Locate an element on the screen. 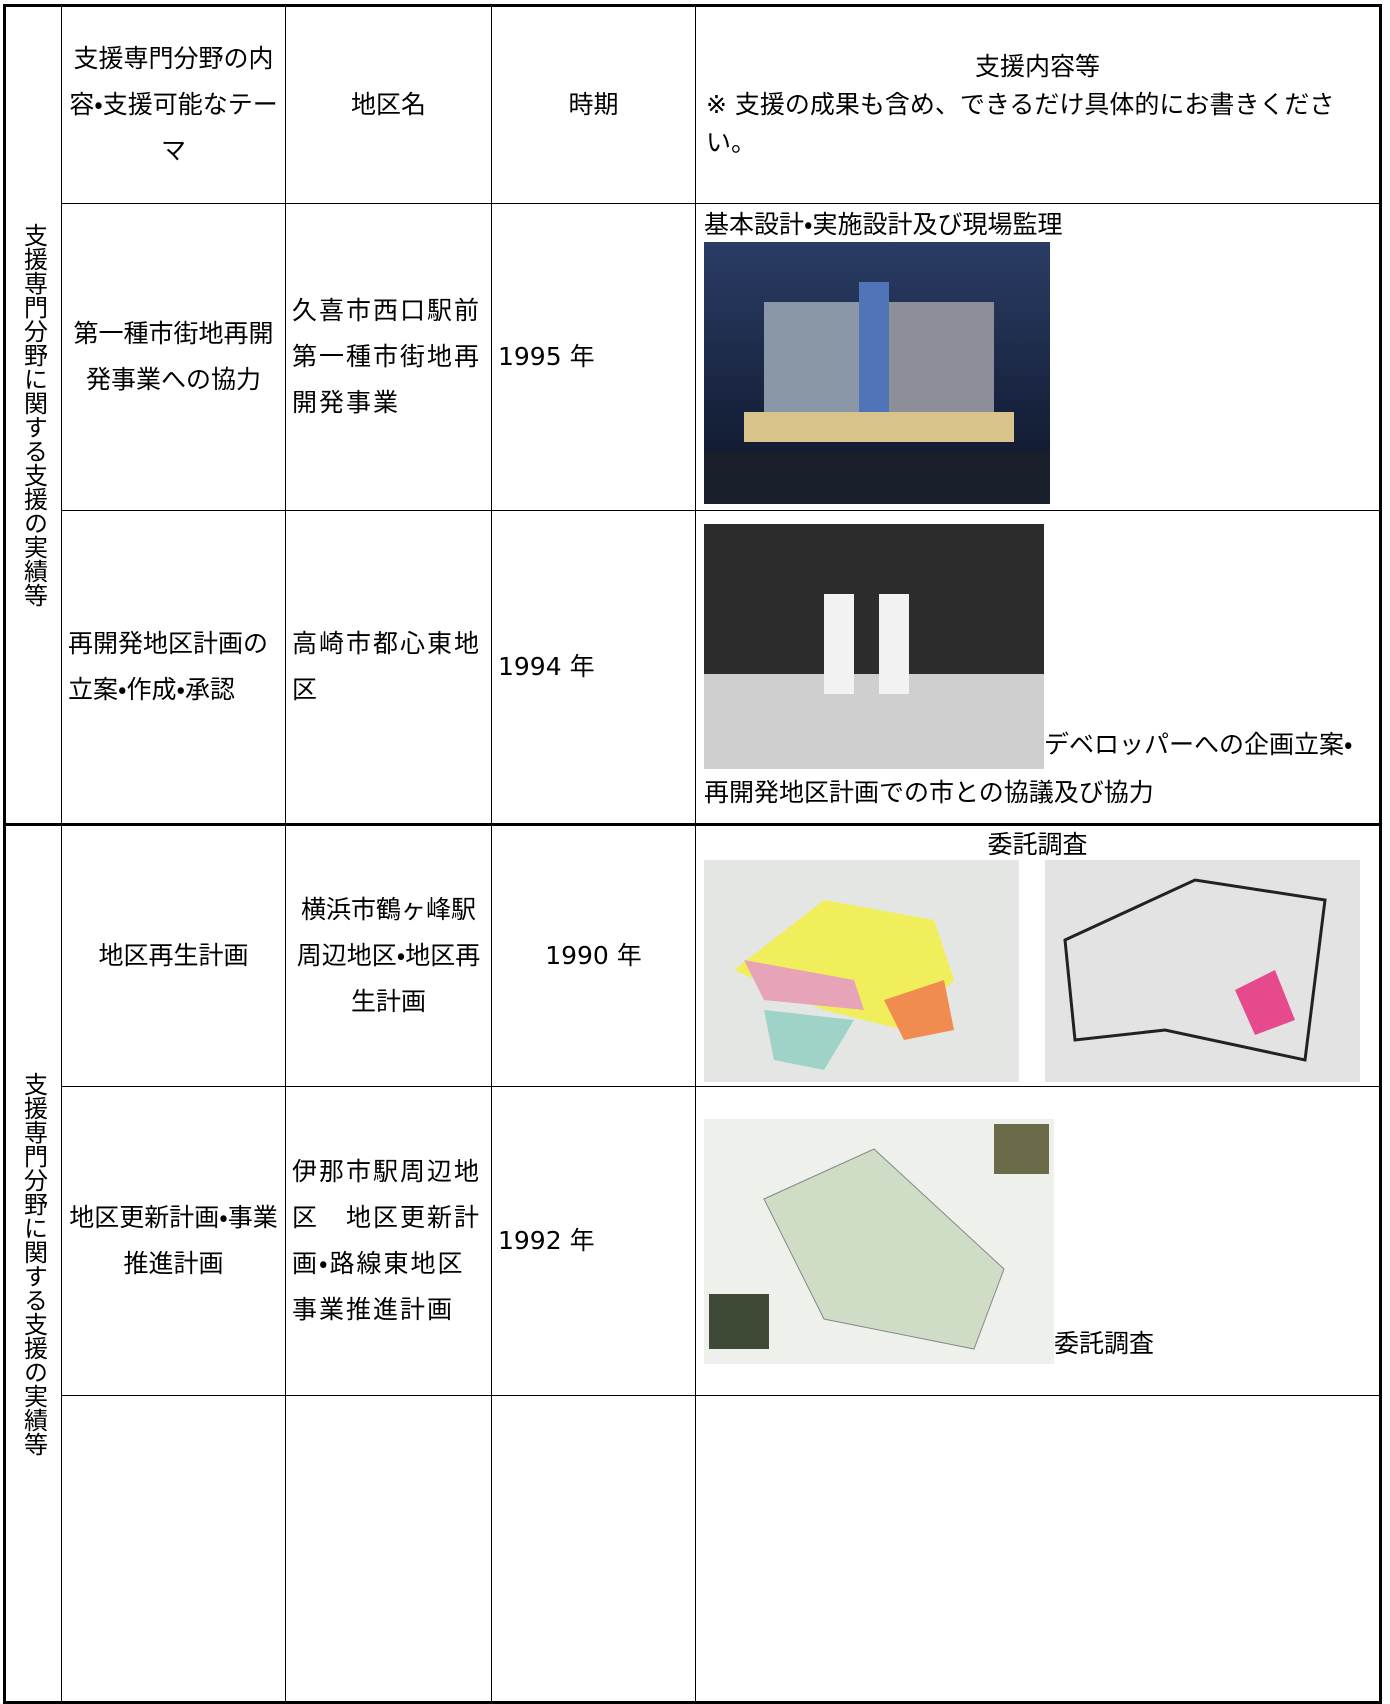 This screenshot has width=1390, height=1704. period: 1992 年 is located at coordinates (593, 1241).